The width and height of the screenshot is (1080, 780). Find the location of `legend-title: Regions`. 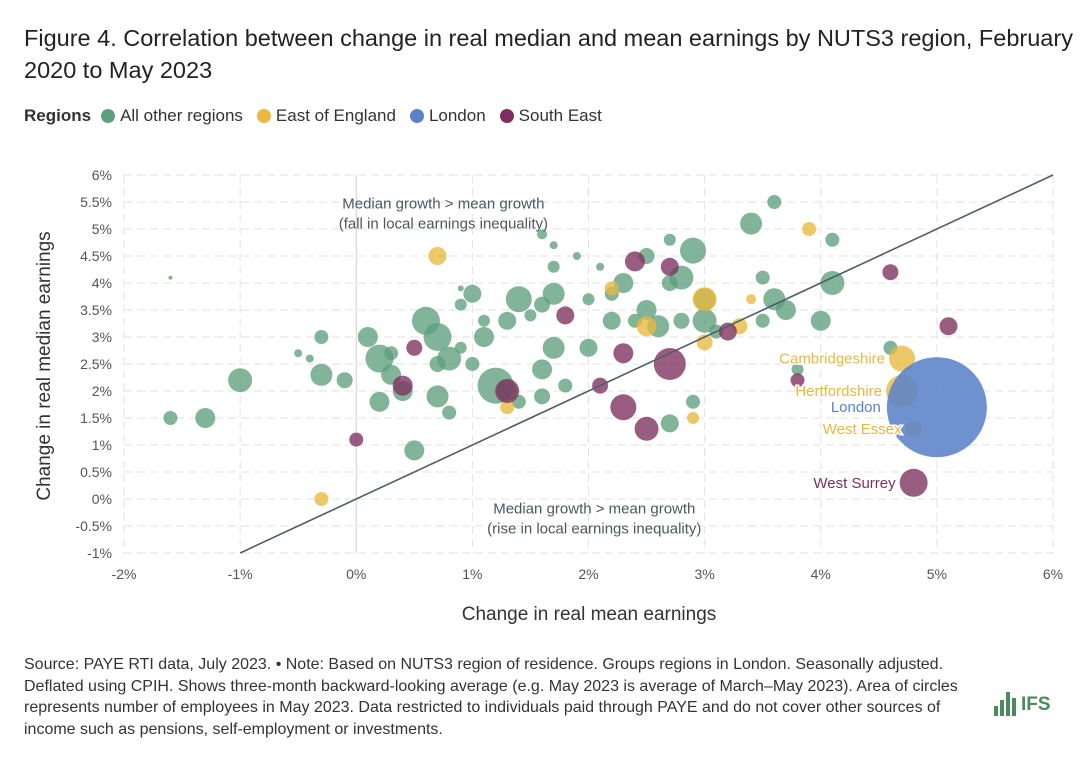

legend-title: Regions is located at coordinates (58, 115).